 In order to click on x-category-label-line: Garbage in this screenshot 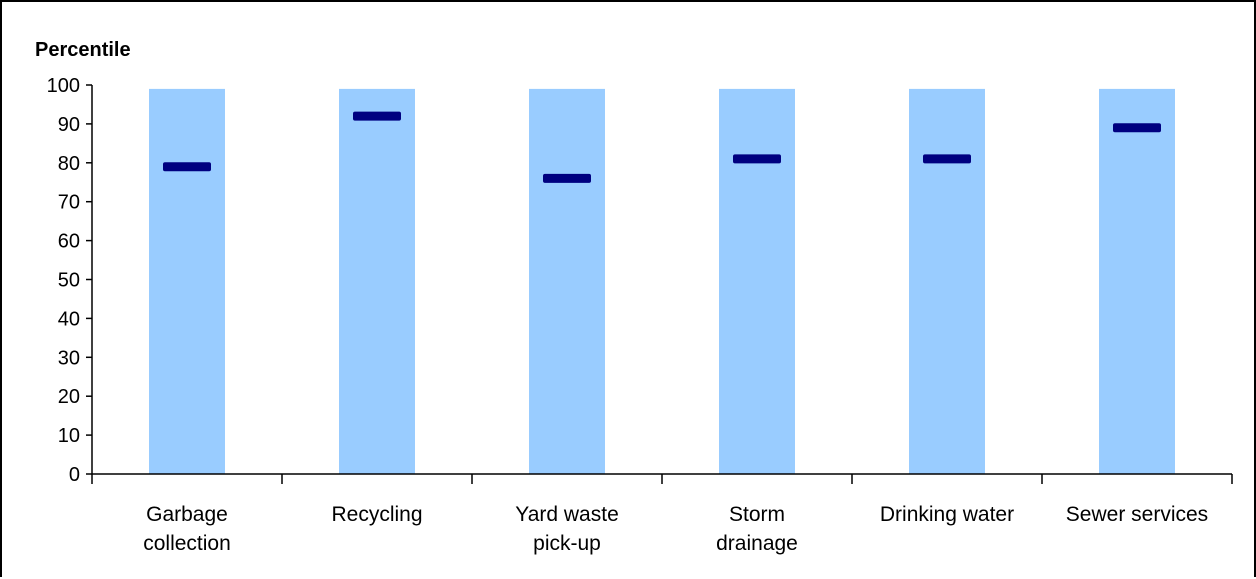, I will do `click(187, 514)`.